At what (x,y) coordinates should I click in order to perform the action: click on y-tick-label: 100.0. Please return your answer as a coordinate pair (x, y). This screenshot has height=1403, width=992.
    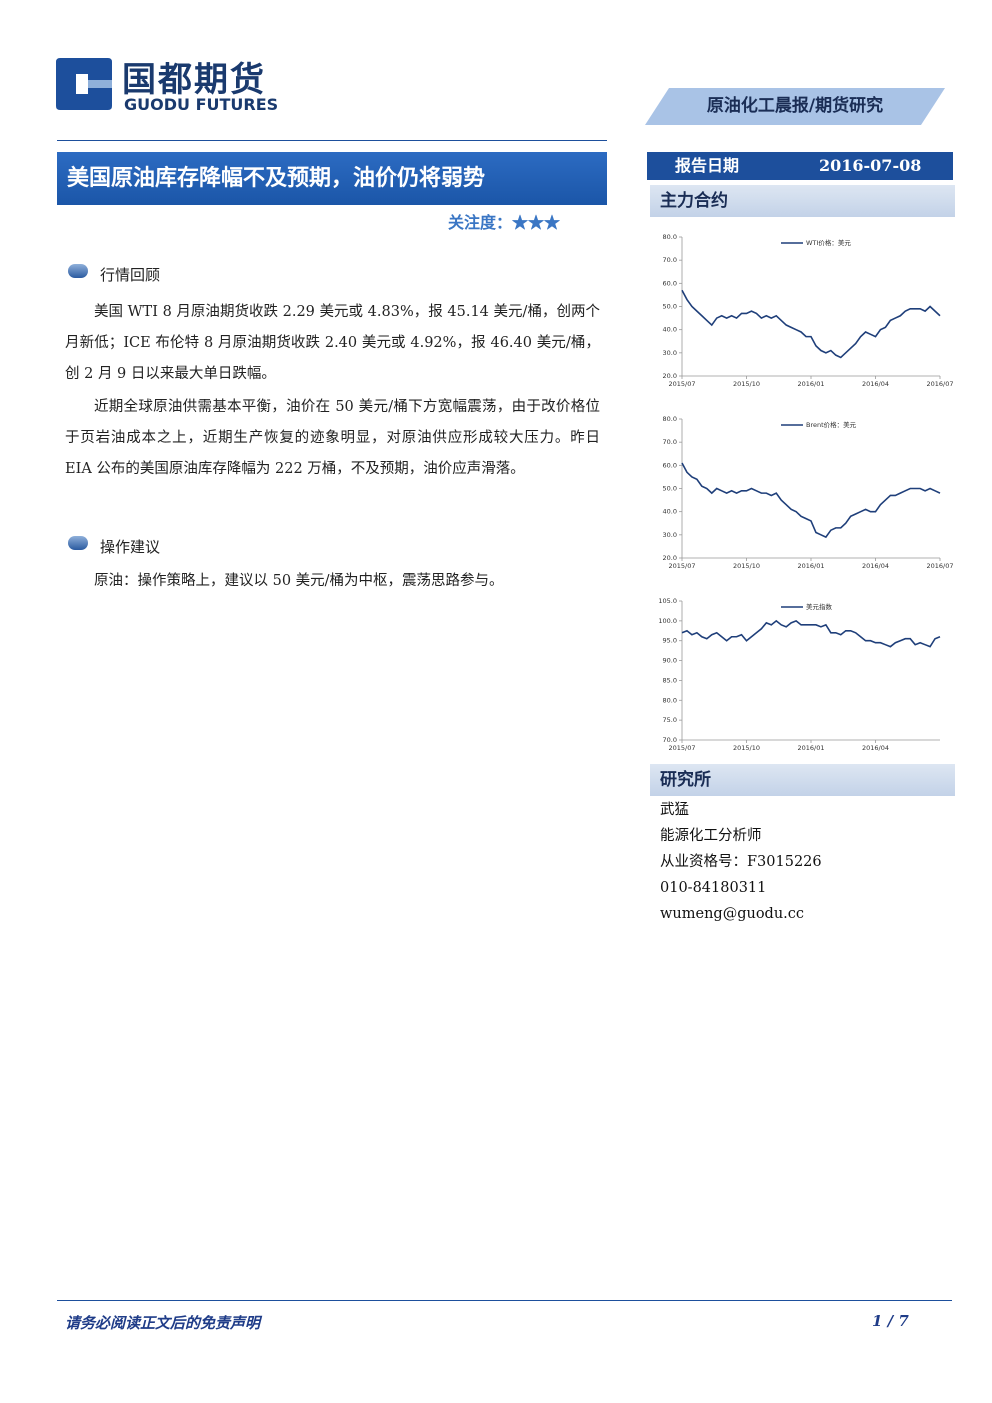
    Looking at the image, I should click on (667, 621).